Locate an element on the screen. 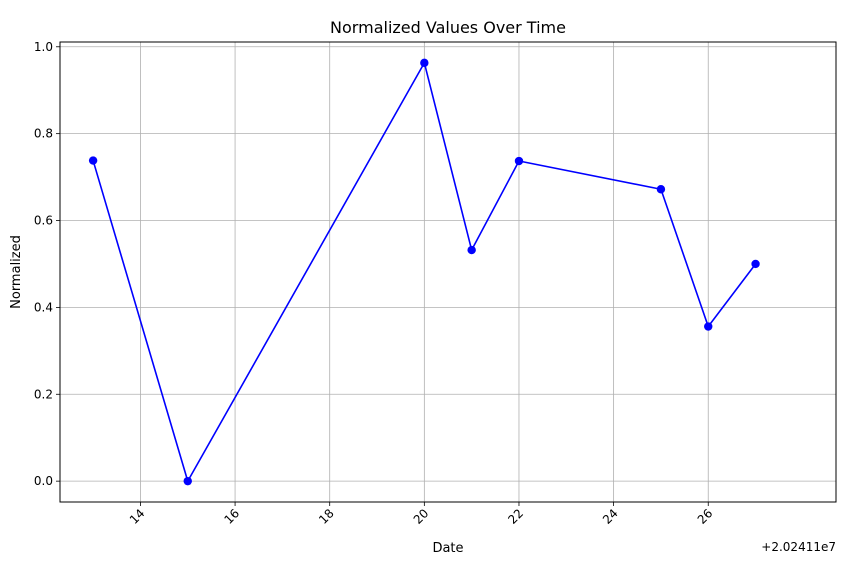  y-tick-label: 0.4 is located at coordinates (43, 307).